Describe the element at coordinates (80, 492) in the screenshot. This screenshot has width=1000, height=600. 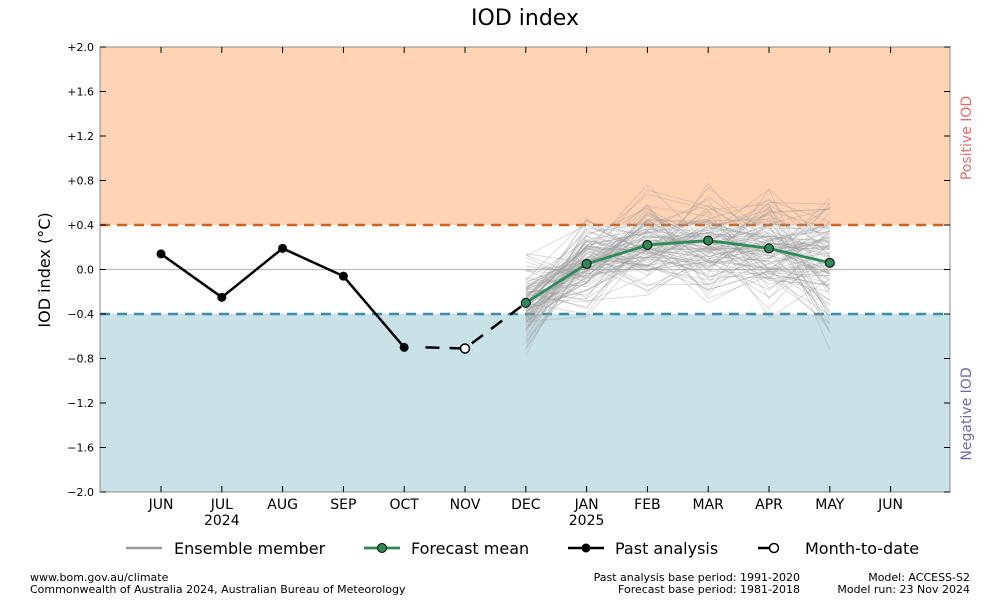
I see `y-tick-label: −2.0` at that location.